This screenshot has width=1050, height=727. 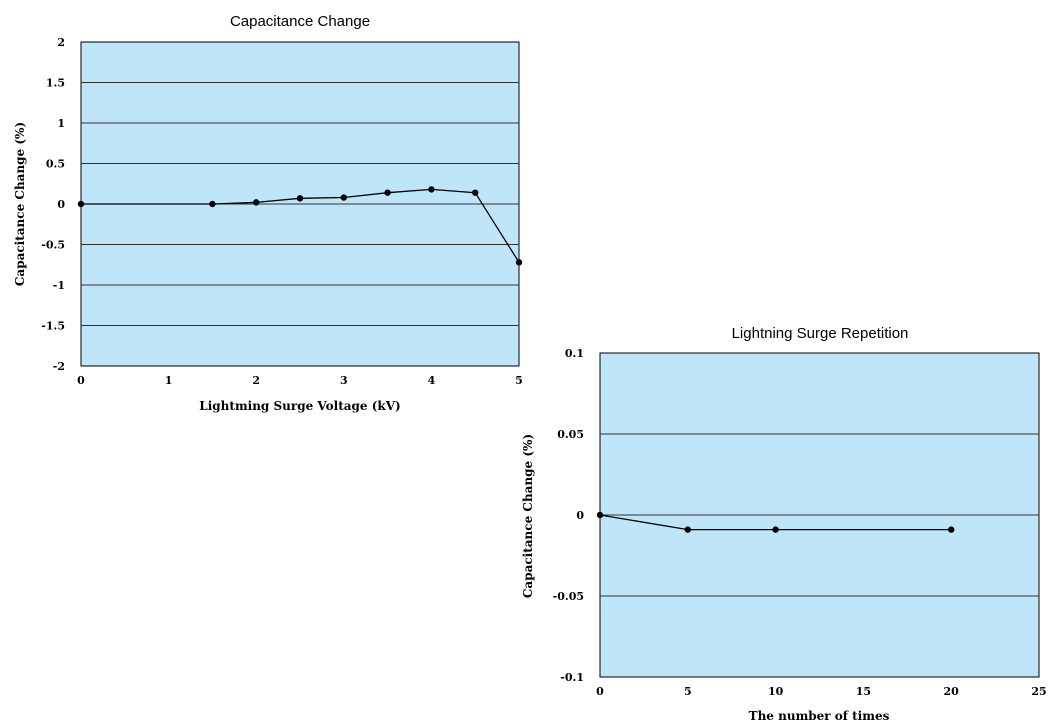 What do you see at coordinates (53, 204) in the screenshot?
I see `y-tick-labels: 2 1.5 1 0.5 0 -0.5 -1 -1.5 -2` at bounding box center [53, 204].